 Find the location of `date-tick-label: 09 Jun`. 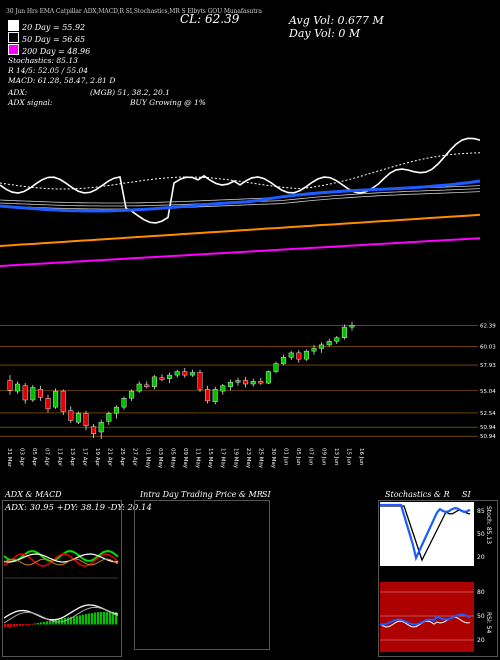

date-tick-label: 09 Jun is located at coordinates (323, 457).